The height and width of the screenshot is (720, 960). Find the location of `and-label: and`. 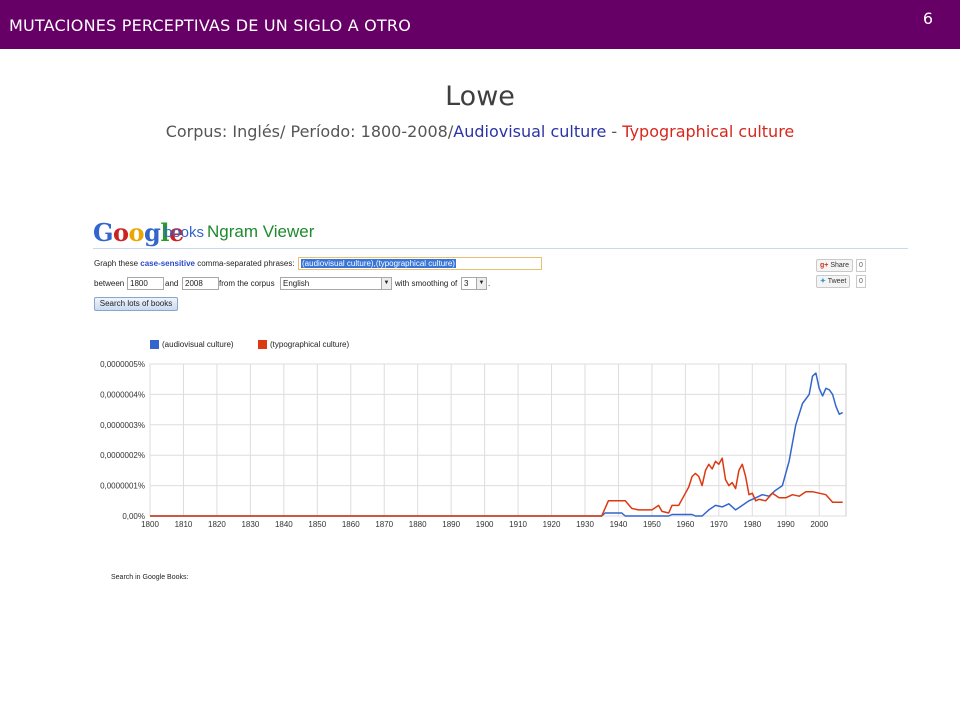

and-label: and is located at coordinates (172, 283).